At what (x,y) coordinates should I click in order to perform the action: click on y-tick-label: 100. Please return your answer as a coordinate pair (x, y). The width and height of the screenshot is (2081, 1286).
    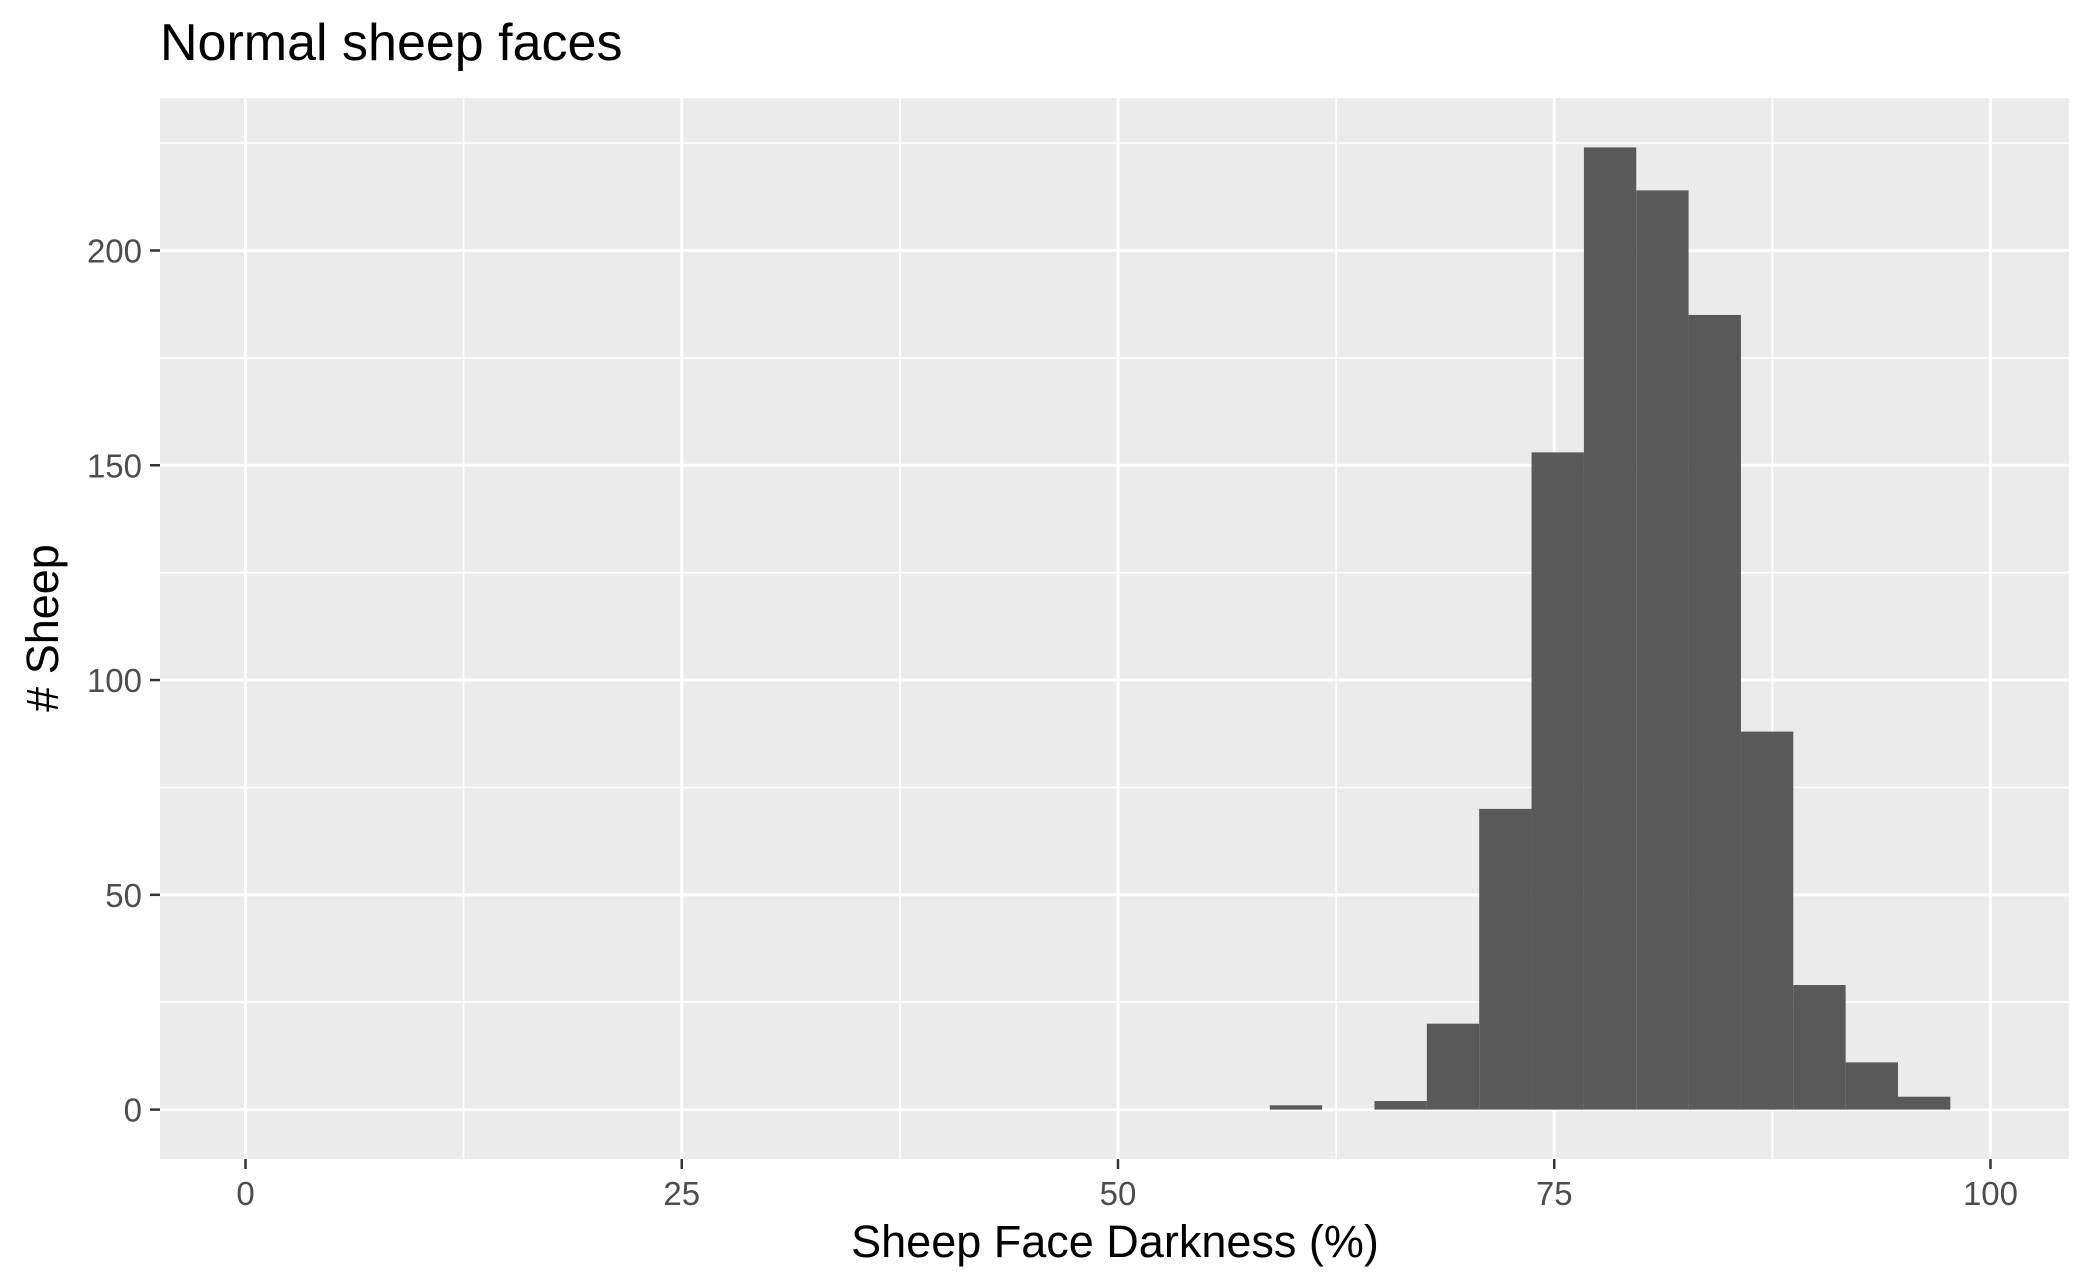
    Looking at the image, I should click on (114, 680).